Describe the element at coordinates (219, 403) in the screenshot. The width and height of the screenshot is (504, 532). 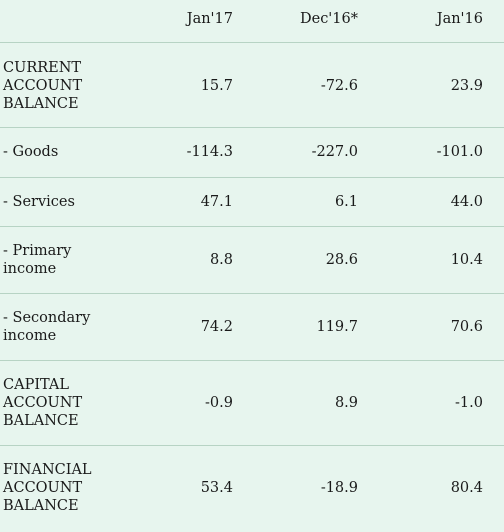
I see `table-cell: -0.9` at that location.